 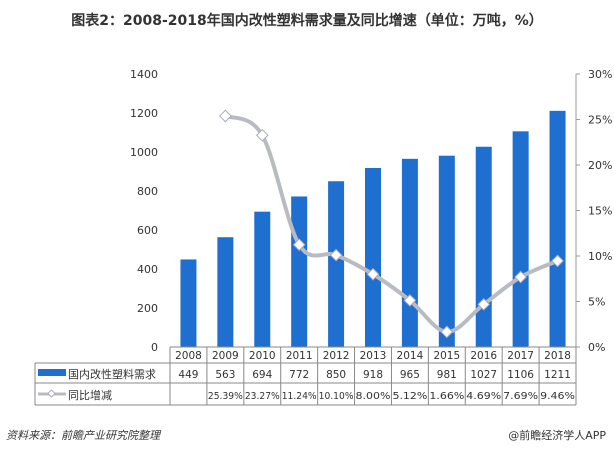 What do you see at coordinates (262, 279) in the screenshot?
I see `bar-2010` at bounding box center [262, 279].